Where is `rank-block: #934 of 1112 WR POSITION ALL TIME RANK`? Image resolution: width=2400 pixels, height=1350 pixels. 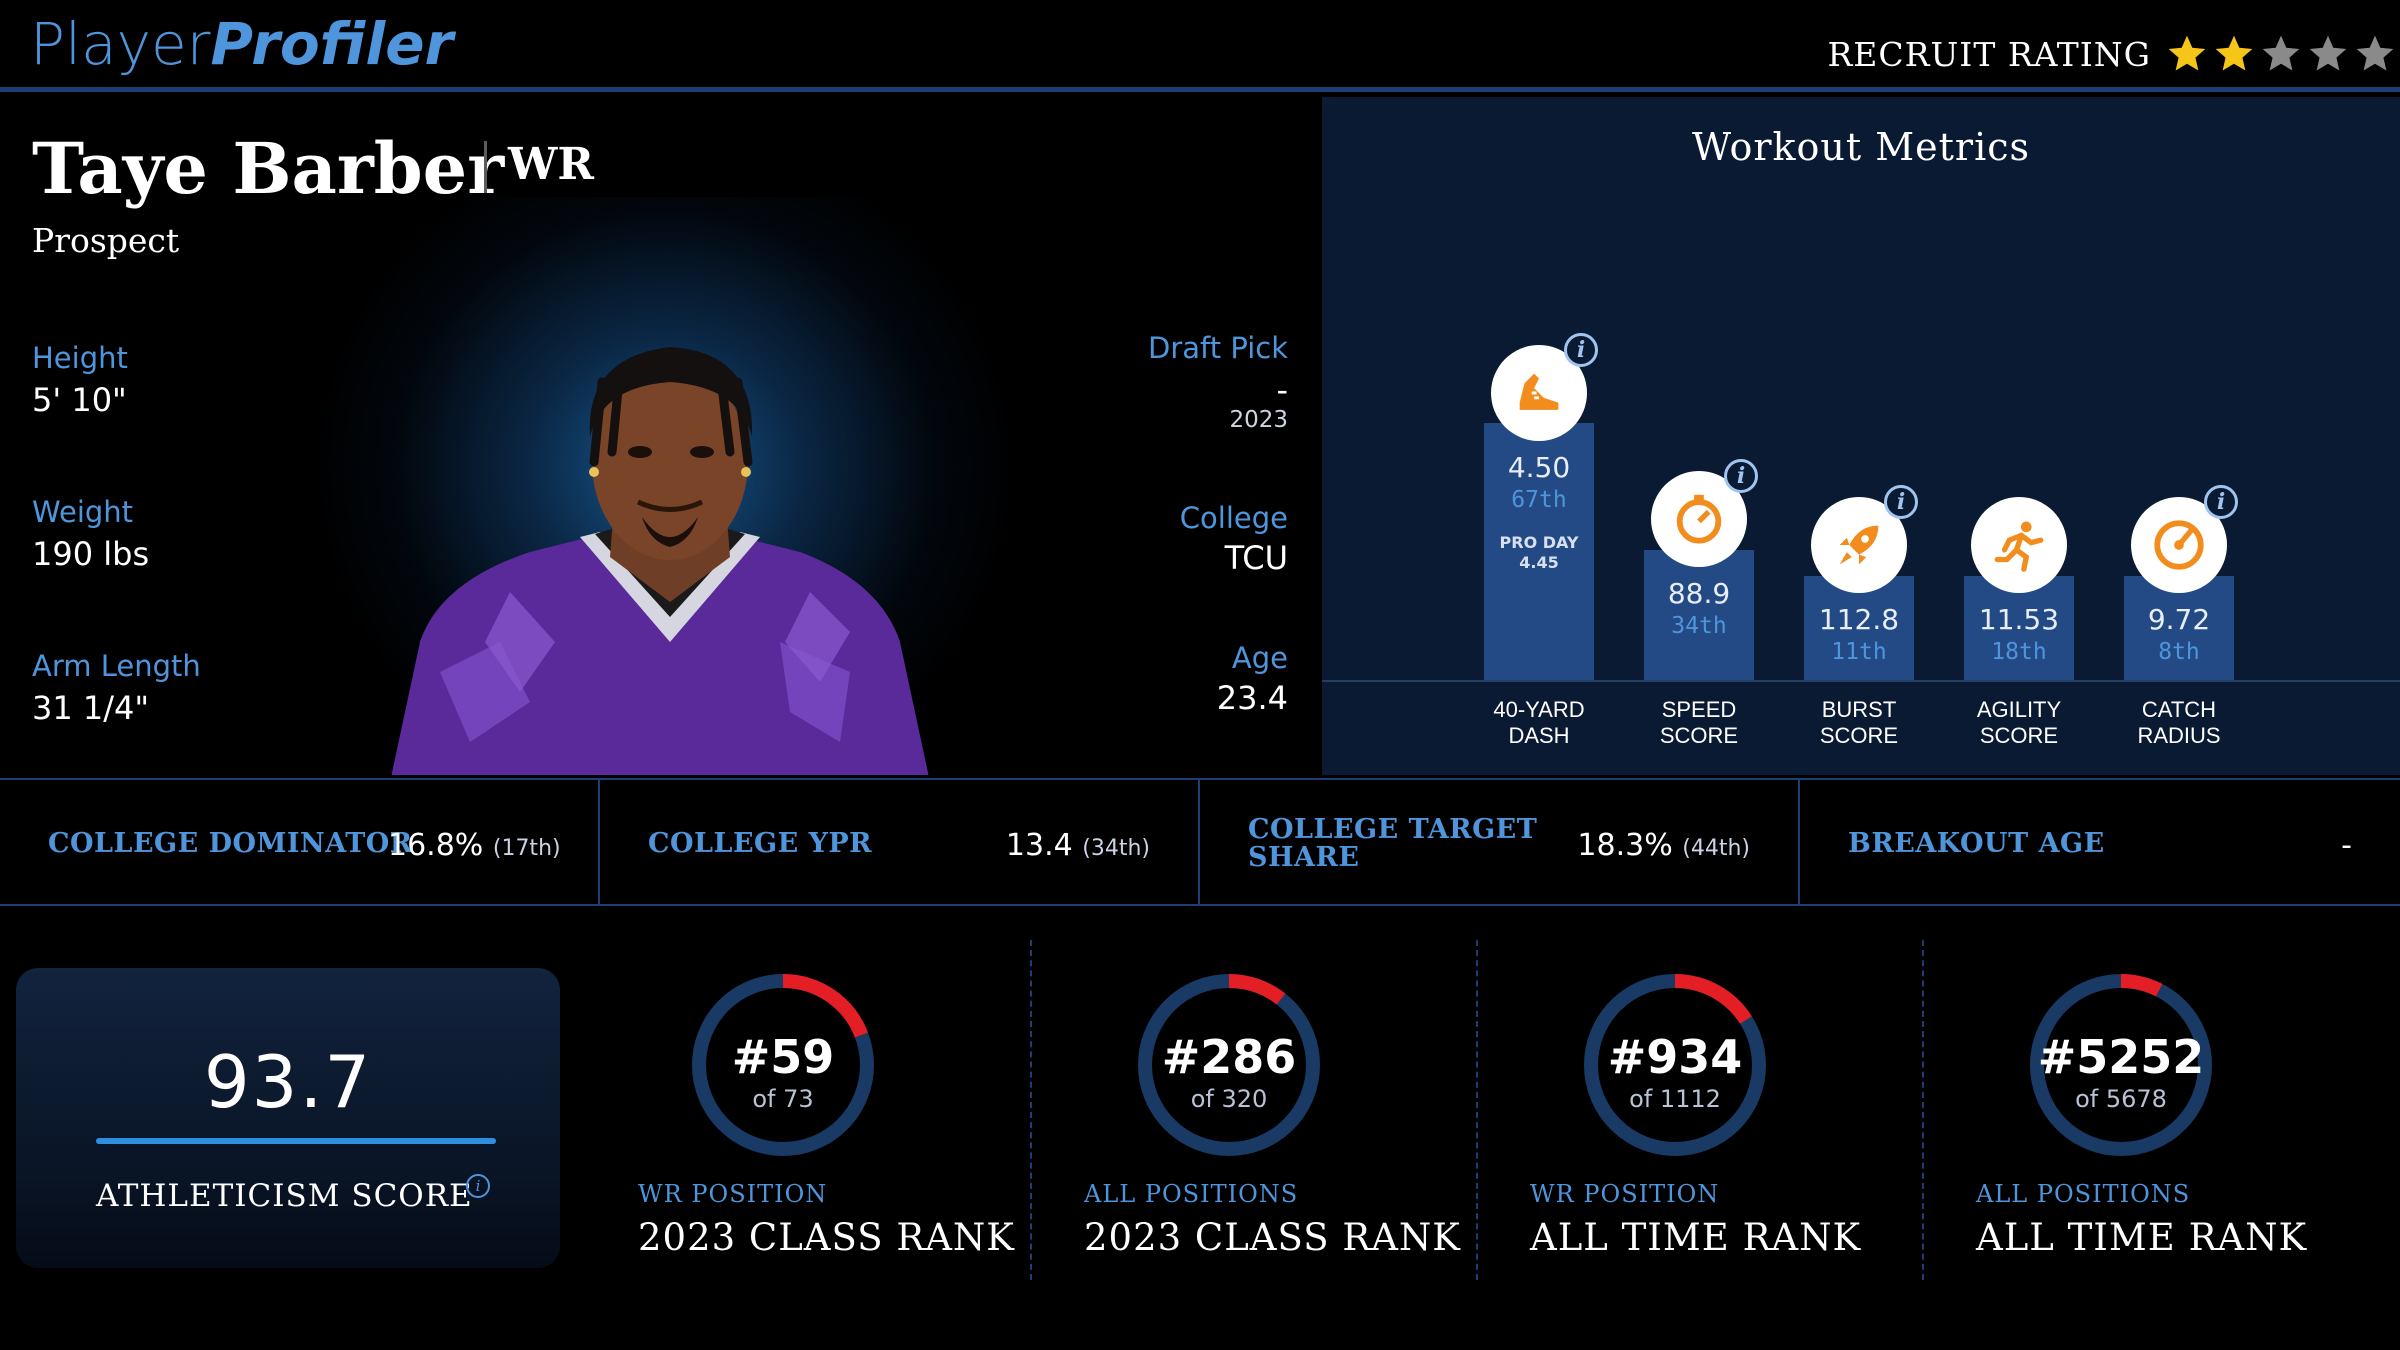 rank-block: #934 of 1112 WR POSITION ALL TIME RANK is located at coordinates (1708, 1110).